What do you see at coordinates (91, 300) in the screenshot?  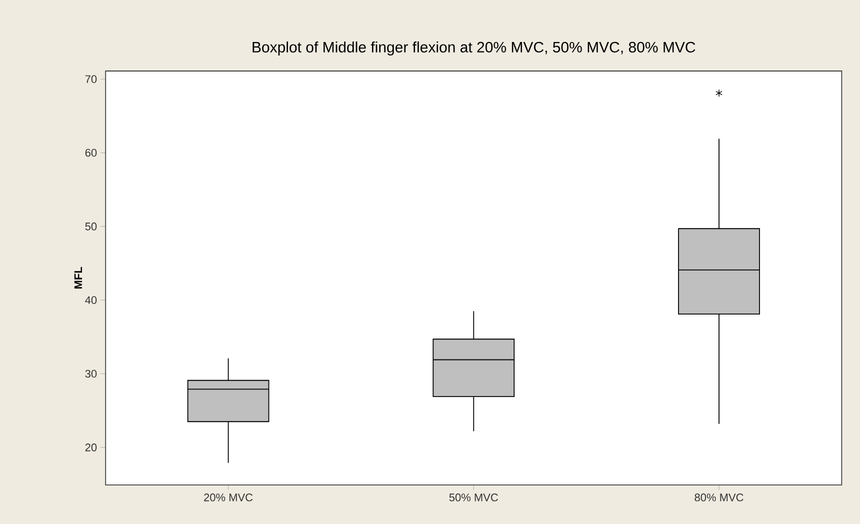 I see `y-tick-label: 40` at bounding box center [91, 300].